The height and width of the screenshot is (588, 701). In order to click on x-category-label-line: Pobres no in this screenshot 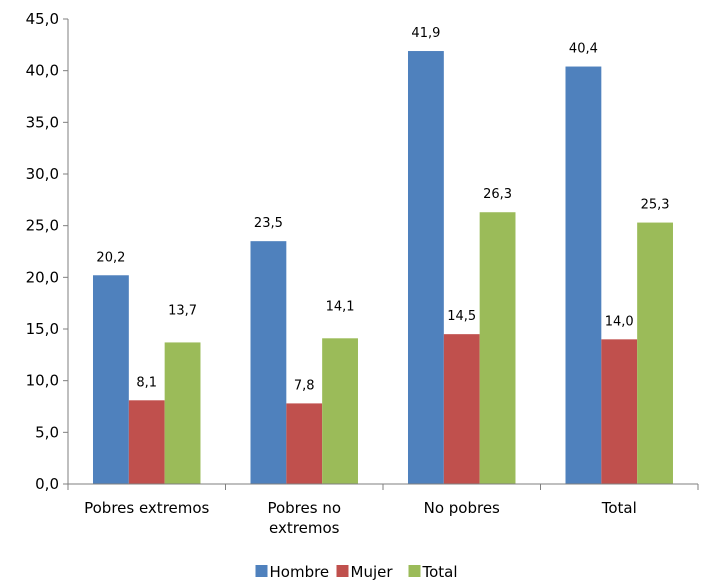, I will do `click(304, 508)`.